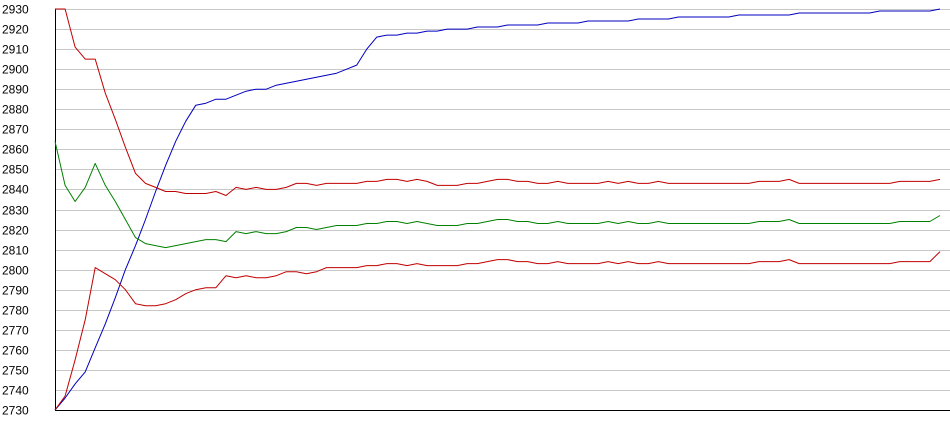  Describe the element at coordinates (15, 110) in the screenshot. I see `y-tick-label: 2880` at that location.